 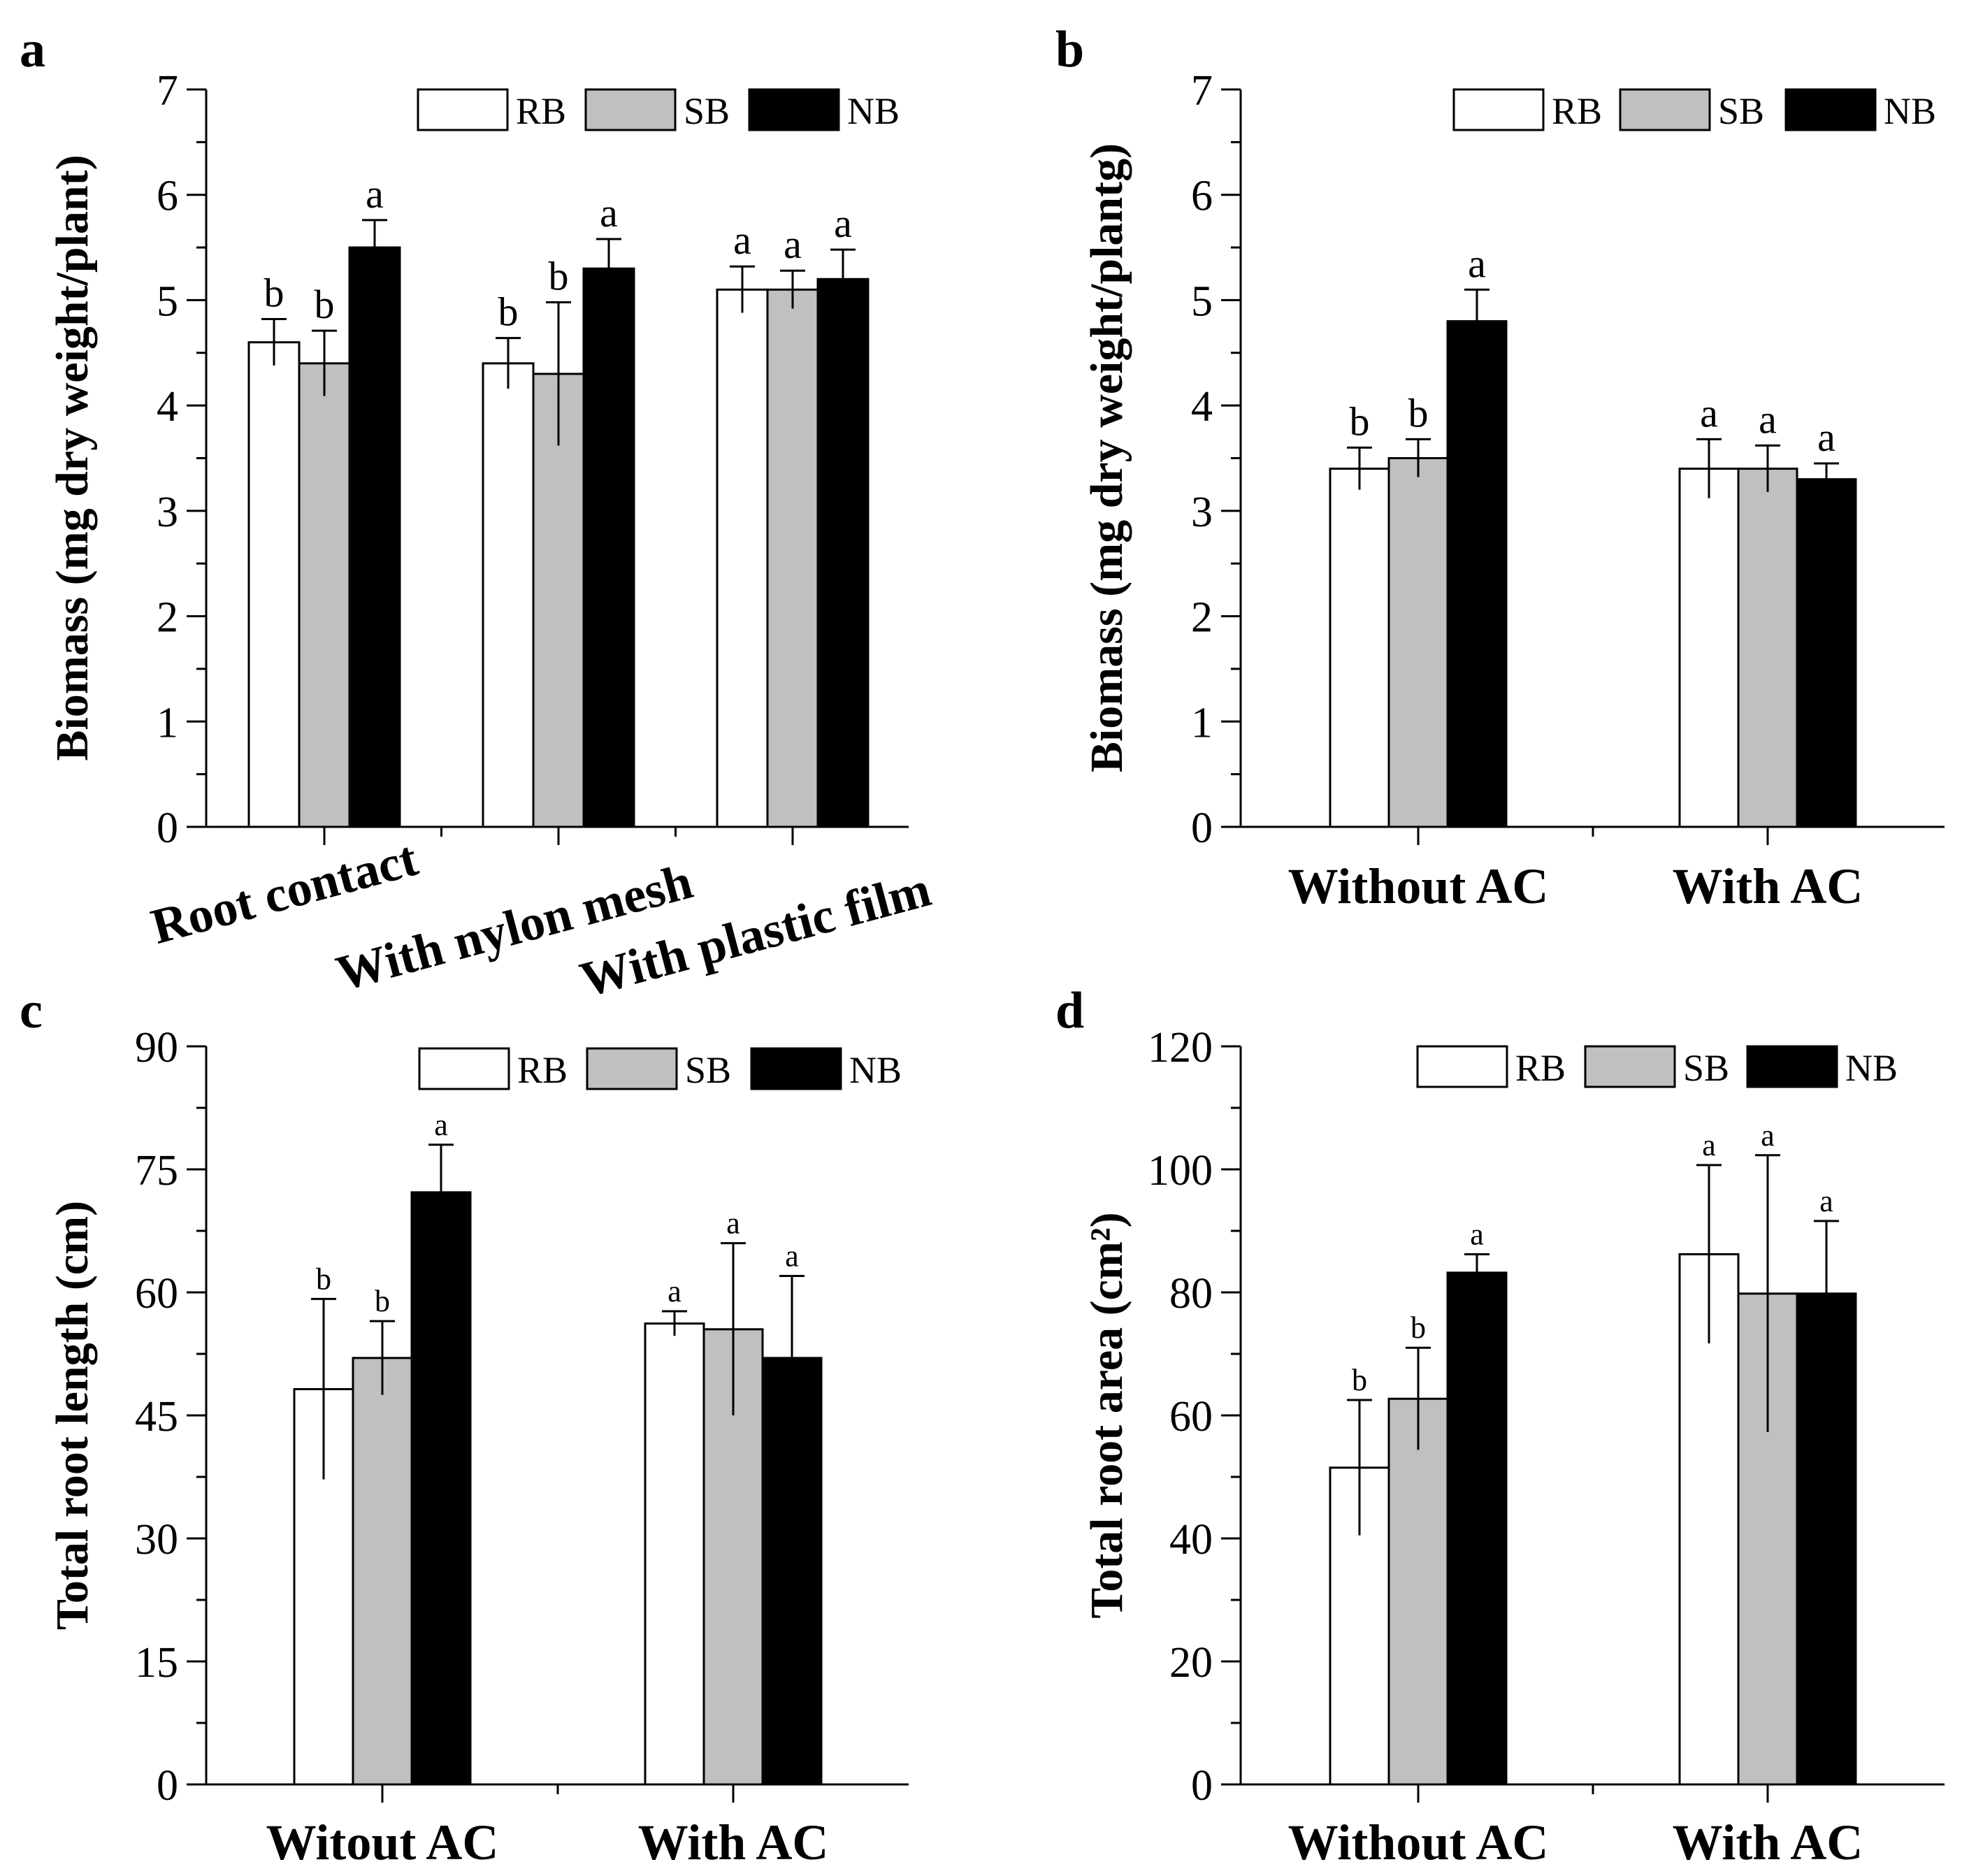 What do you see at coordinates (1106, 457) in the screenshot?
I see `y-axis-label: Biomass (mg dry weight/plantg)` at bounding box center [1106, 457].